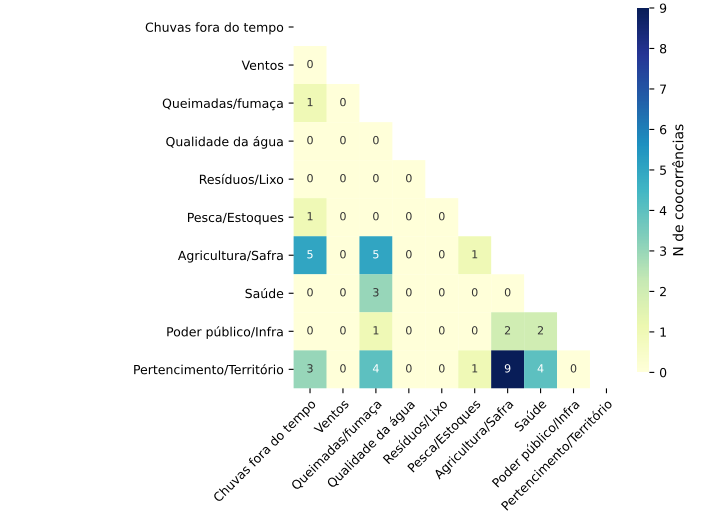  I want to click on color-bar-label: 1, so click(663, 332).